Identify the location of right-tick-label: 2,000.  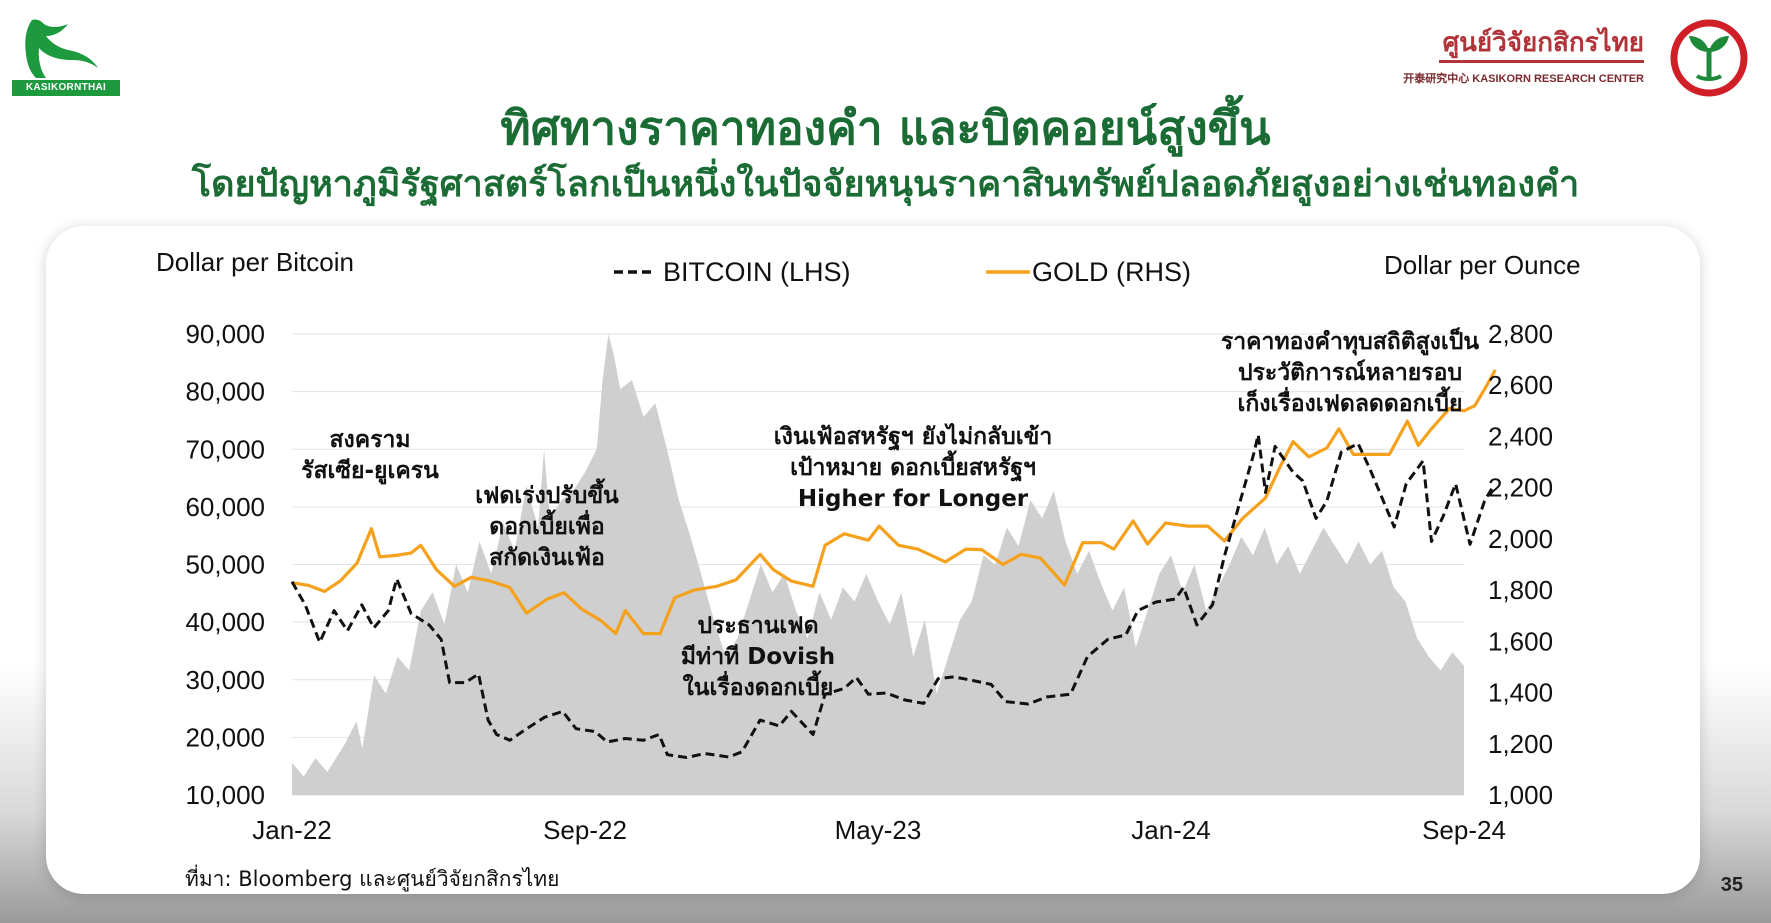
(1520, 539).